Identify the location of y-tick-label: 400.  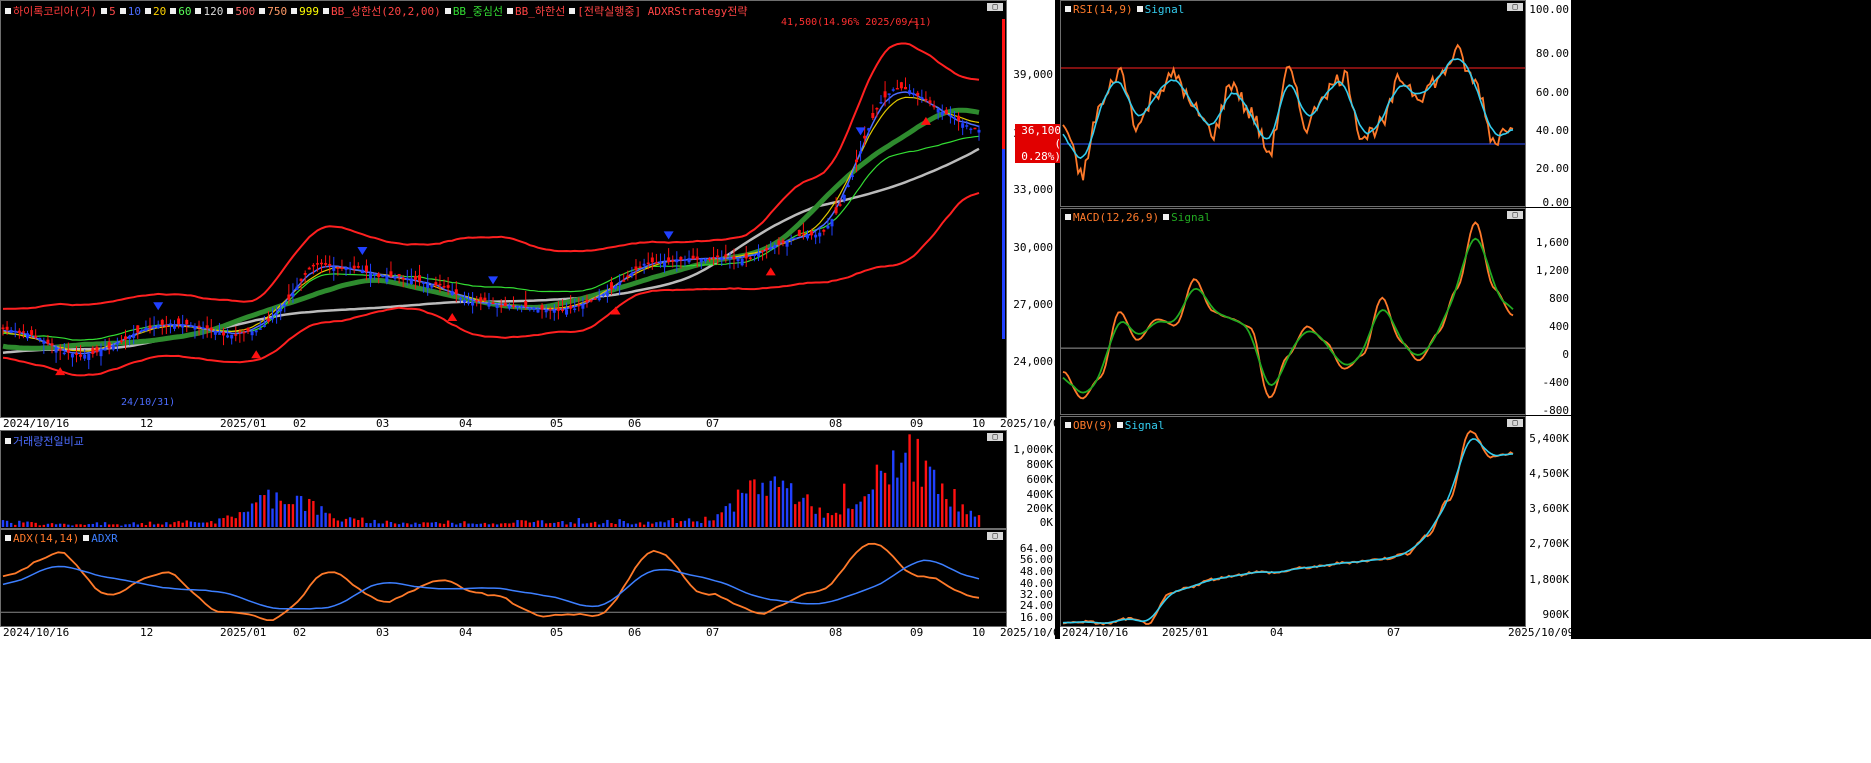
(1559, 326).